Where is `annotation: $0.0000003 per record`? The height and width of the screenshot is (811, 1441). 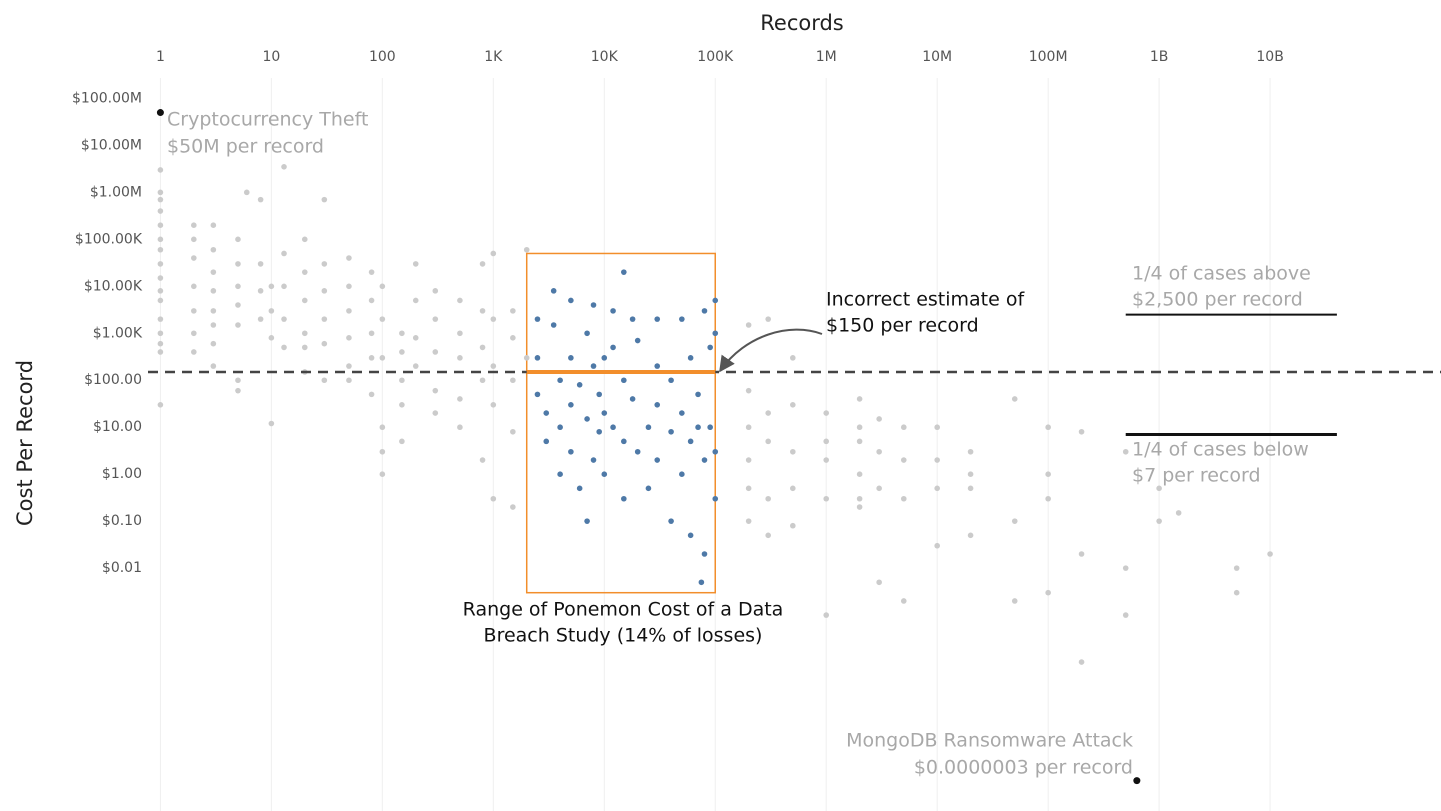 annotation: $0.0000003 per record is located at coordinates (1023, 768).